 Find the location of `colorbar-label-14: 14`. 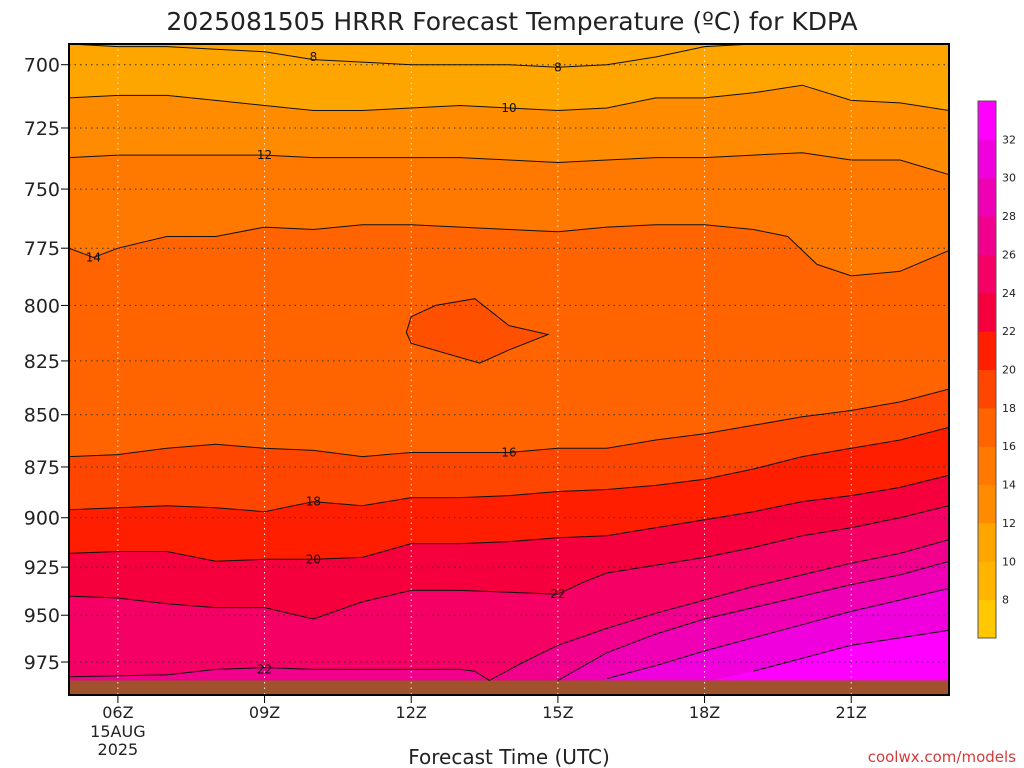

colorbar-label-14: 14 is located at coordinates (1009, 485).